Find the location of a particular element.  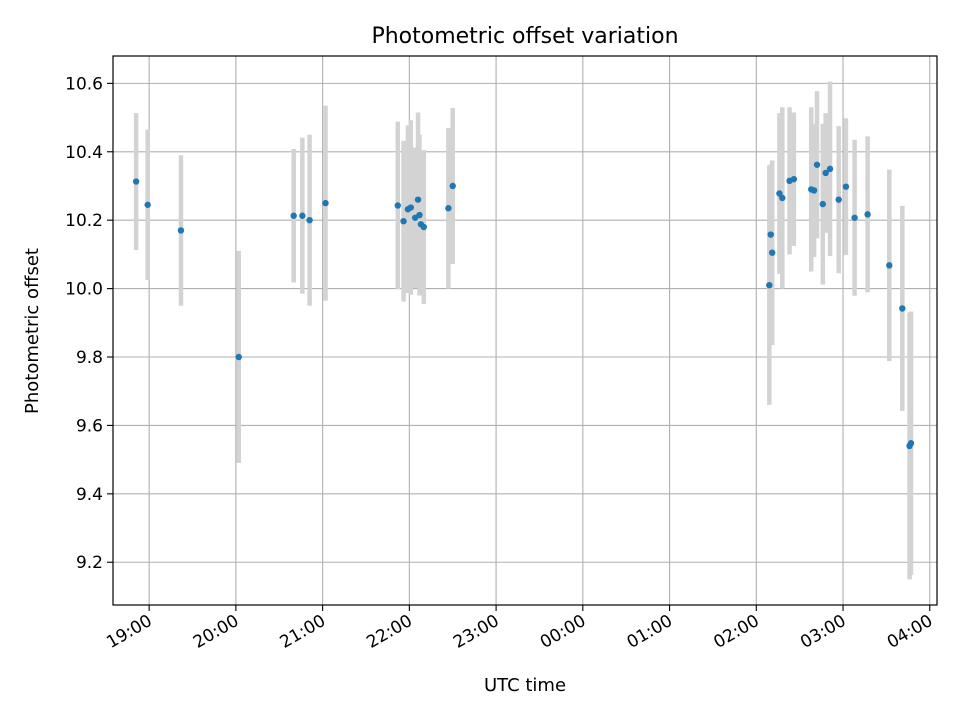

x-tick-label: 01:00 is located at coordinates (650, 632).